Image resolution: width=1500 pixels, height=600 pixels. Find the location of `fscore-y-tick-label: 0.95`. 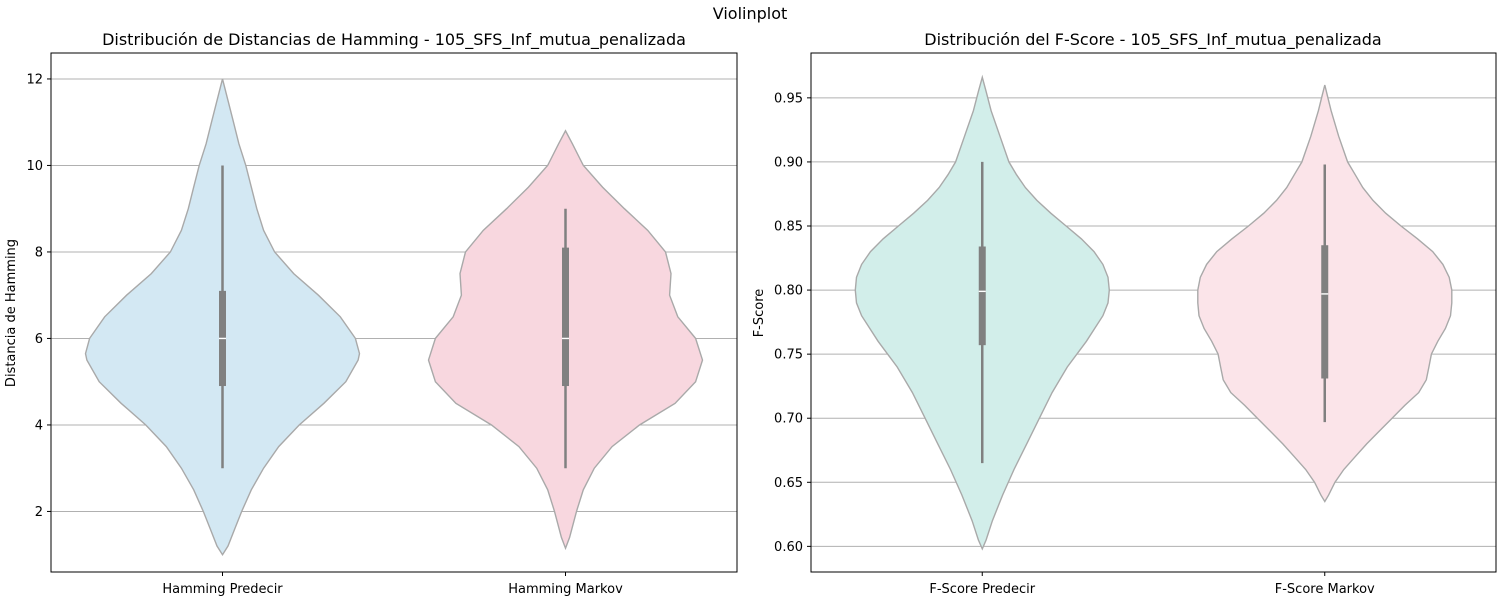

fscore-y-tick-label: 0.95 is located at coordinates (788, 98).